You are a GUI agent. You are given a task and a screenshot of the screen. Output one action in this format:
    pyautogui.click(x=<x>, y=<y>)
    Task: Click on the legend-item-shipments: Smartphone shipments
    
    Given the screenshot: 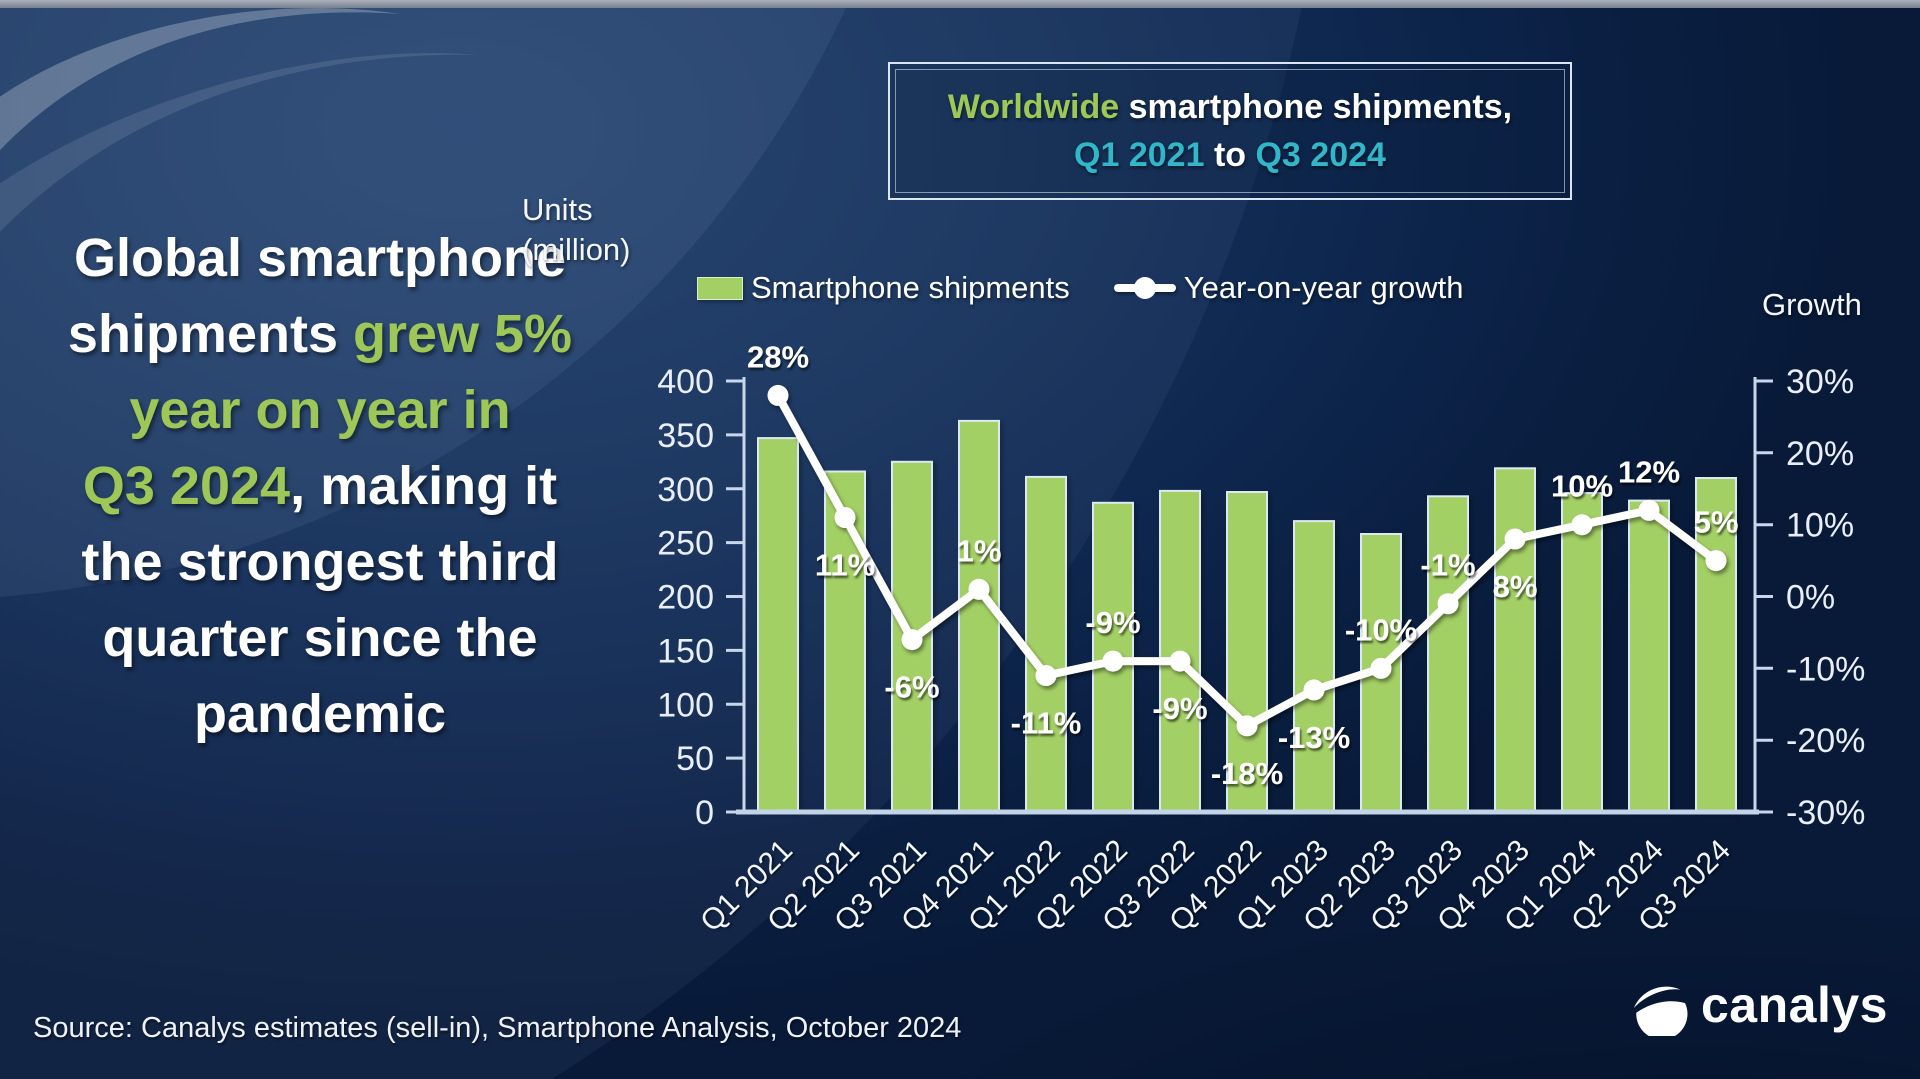 What is the action you would take?
    pyautogui.click(x=883, y=288)
    